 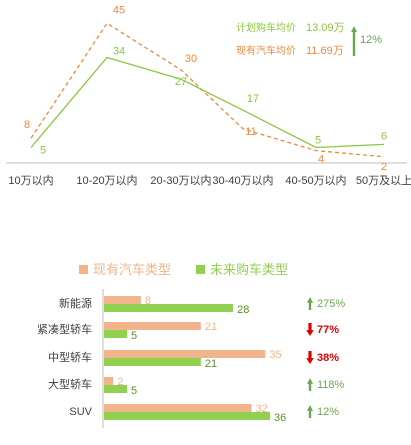 What do you see at coordinates (30, 180) in the screenshot?
I see `x-tick-label: 10万以内` at bounding box center [30, 180].